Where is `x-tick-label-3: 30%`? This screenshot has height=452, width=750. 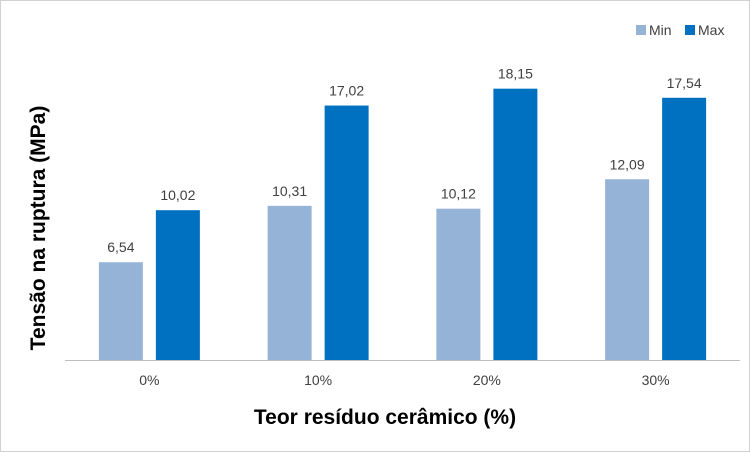 x-tick-label-3: 30% is located at coordinates (656, 380).